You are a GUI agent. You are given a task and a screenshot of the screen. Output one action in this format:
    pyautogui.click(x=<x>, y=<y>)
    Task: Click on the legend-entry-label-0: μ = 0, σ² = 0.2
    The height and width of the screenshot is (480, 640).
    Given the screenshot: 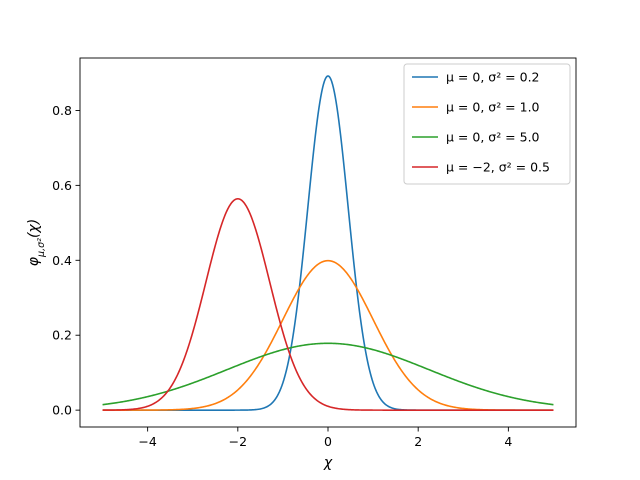 What is the action you would take?
    pyautogui.click(x=493, y=77)
    